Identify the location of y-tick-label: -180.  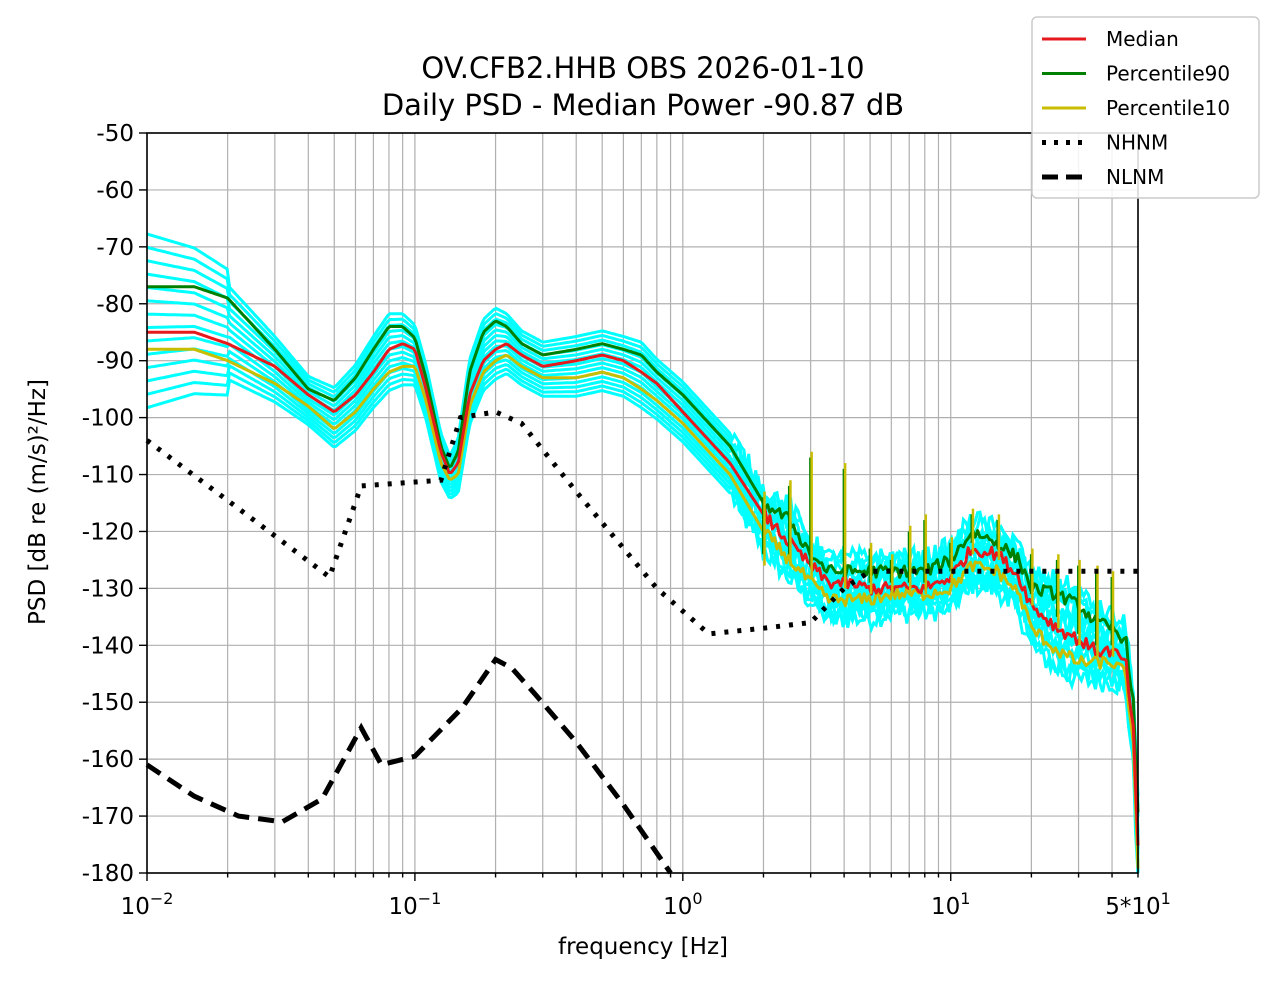
(108, 874).